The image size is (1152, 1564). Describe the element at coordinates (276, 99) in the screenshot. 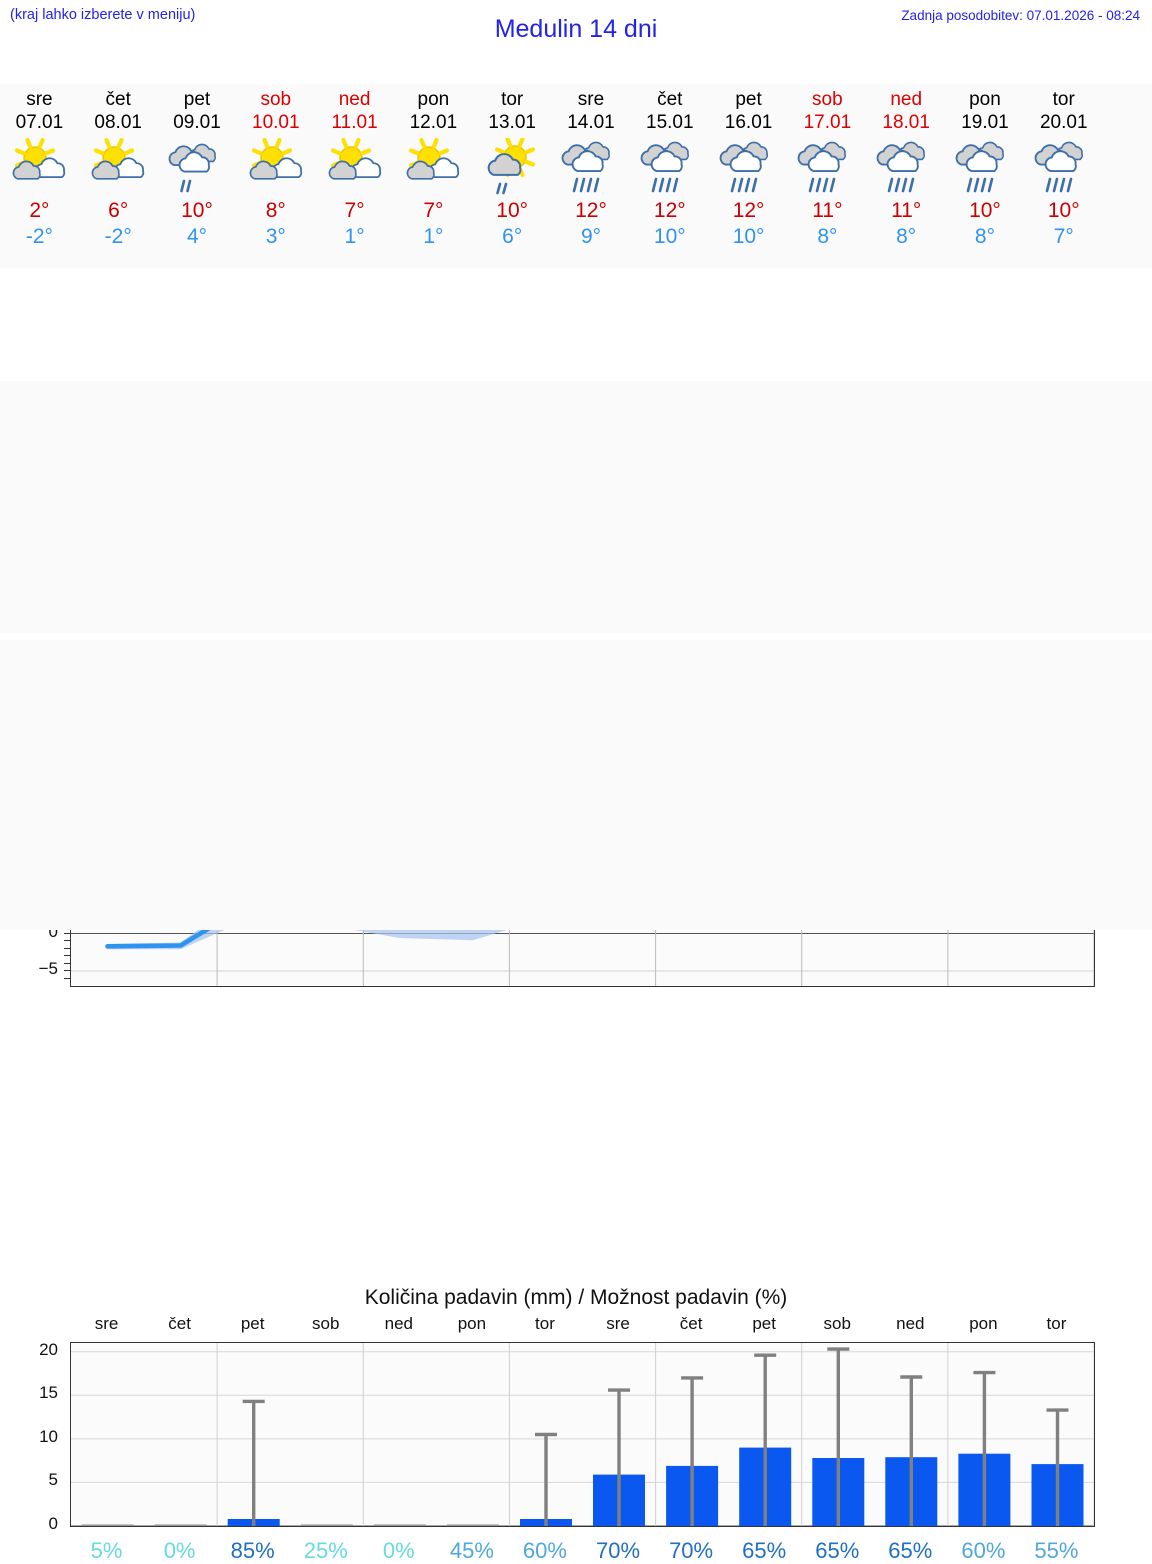

I see `forecast-day-name: sob` at that location.